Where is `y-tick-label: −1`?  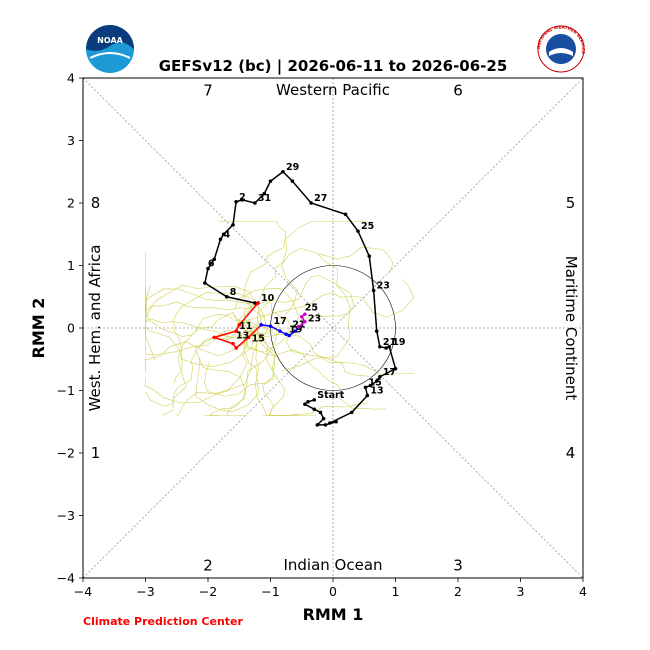
y-tick-label: −1 is located at coordinates (66, 390).